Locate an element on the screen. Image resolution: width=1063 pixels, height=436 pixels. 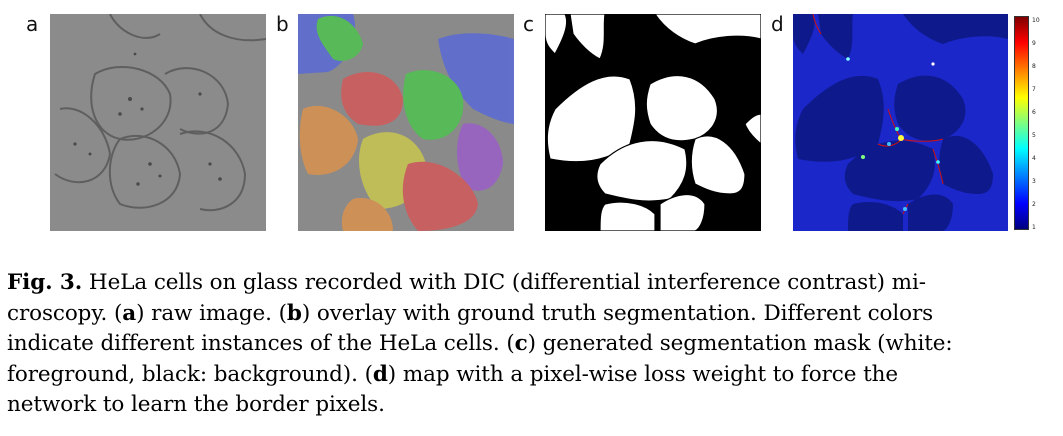
panel-label-b: b is located at coordinates (282, 24).